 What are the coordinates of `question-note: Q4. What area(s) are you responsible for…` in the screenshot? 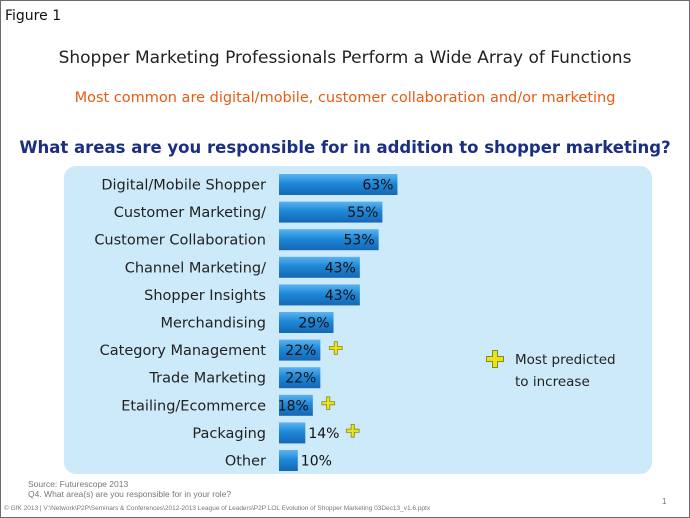 It's located at (130, 494).